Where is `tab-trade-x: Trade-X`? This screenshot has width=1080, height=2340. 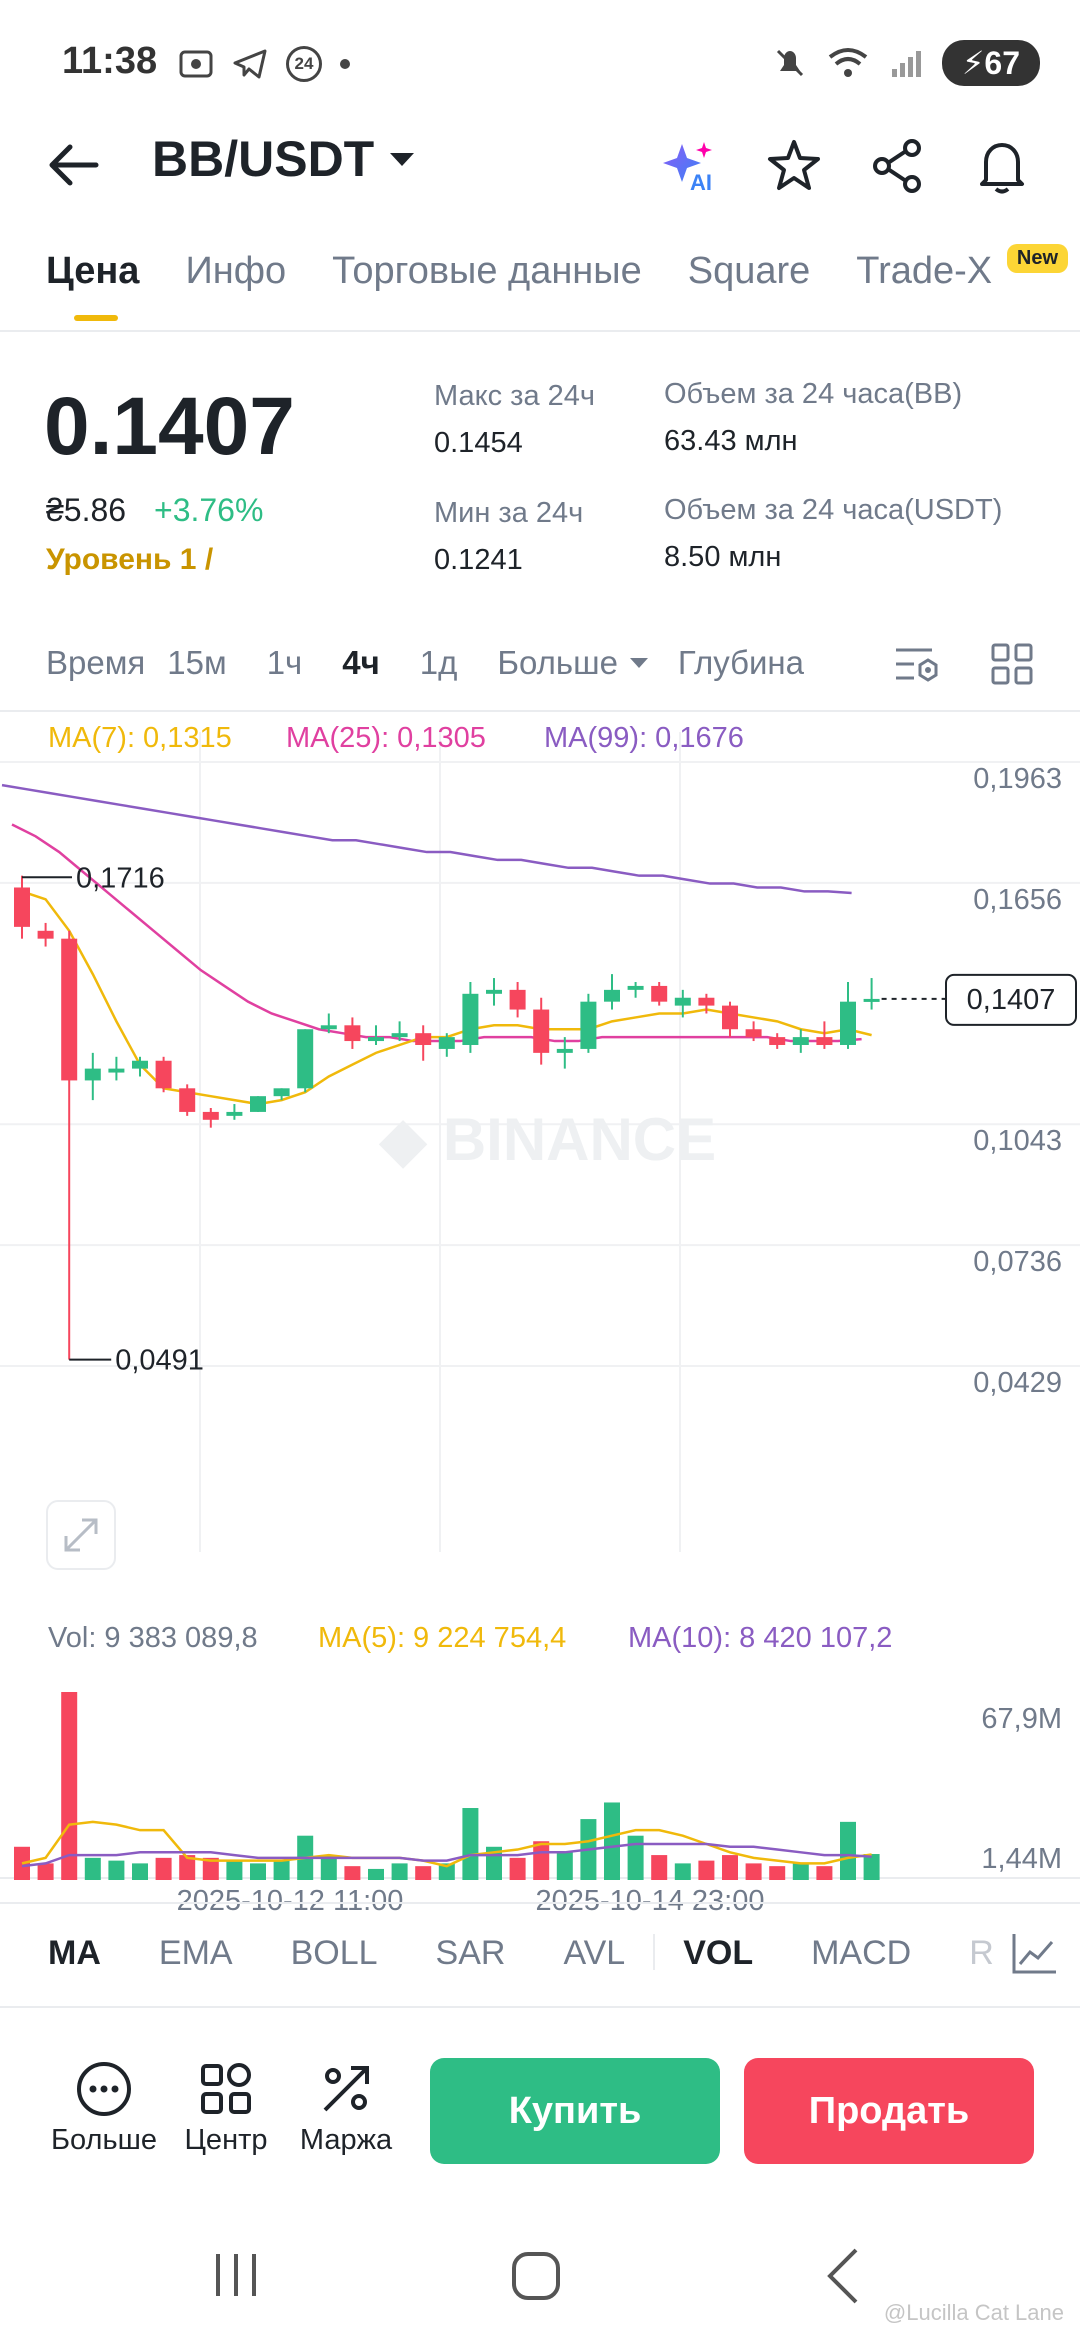 tab-trade-x: Trade-X is located at coordinates (924, 271).